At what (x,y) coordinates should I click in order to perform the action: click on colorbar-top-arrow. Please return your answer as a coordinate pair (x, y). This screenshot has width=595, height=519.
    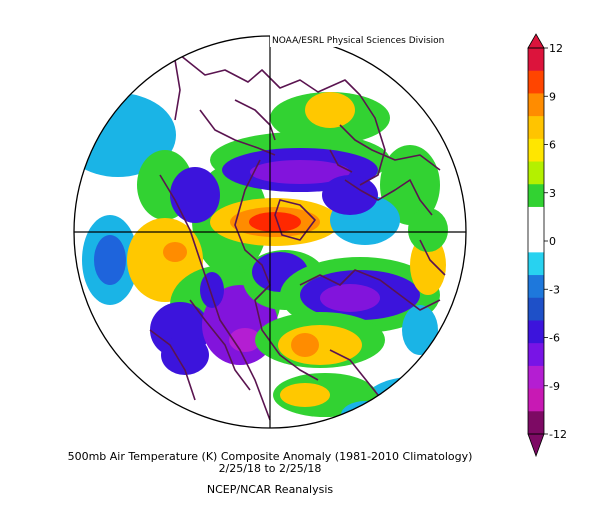
    Looking at the image, I should click on (536, 41).